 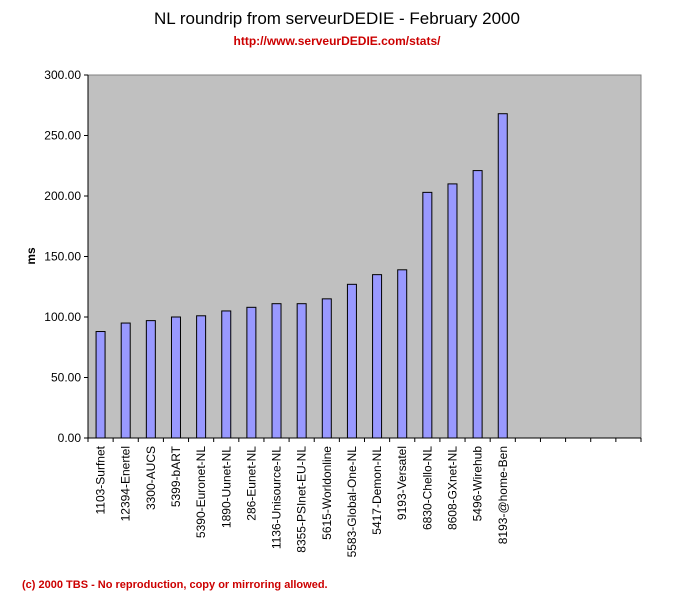 I want to click on chart-subtitle-link: http://www.serveurDEDIE.com/stats/, so click(x=337, y=41).